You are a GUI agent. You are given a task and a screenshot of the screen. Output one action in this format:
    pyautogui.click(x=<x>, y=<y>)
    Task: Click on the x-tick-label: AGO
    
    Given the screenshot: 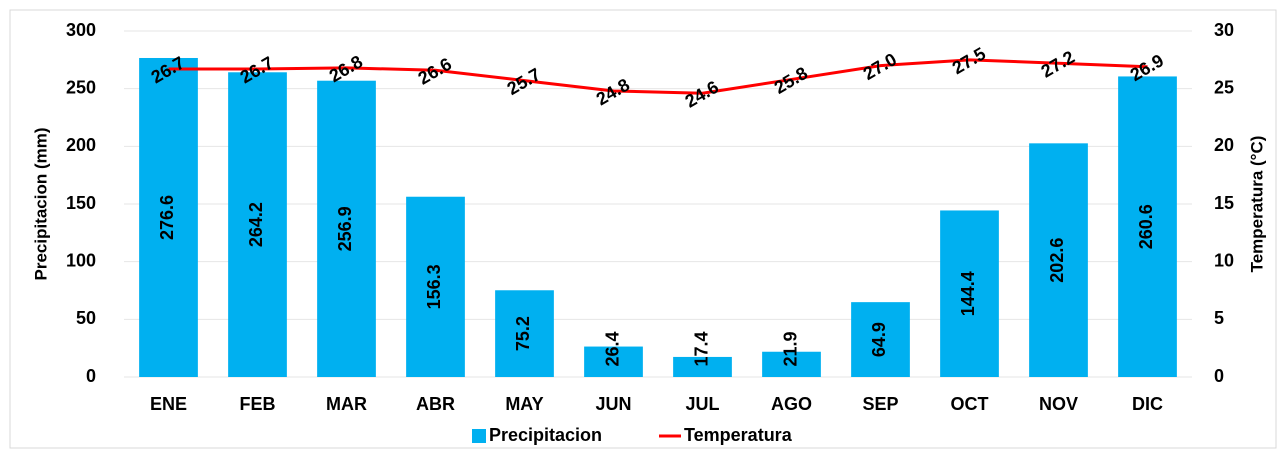 What is the action you would take?
    pyautogui.click(x=791, y=404)
    